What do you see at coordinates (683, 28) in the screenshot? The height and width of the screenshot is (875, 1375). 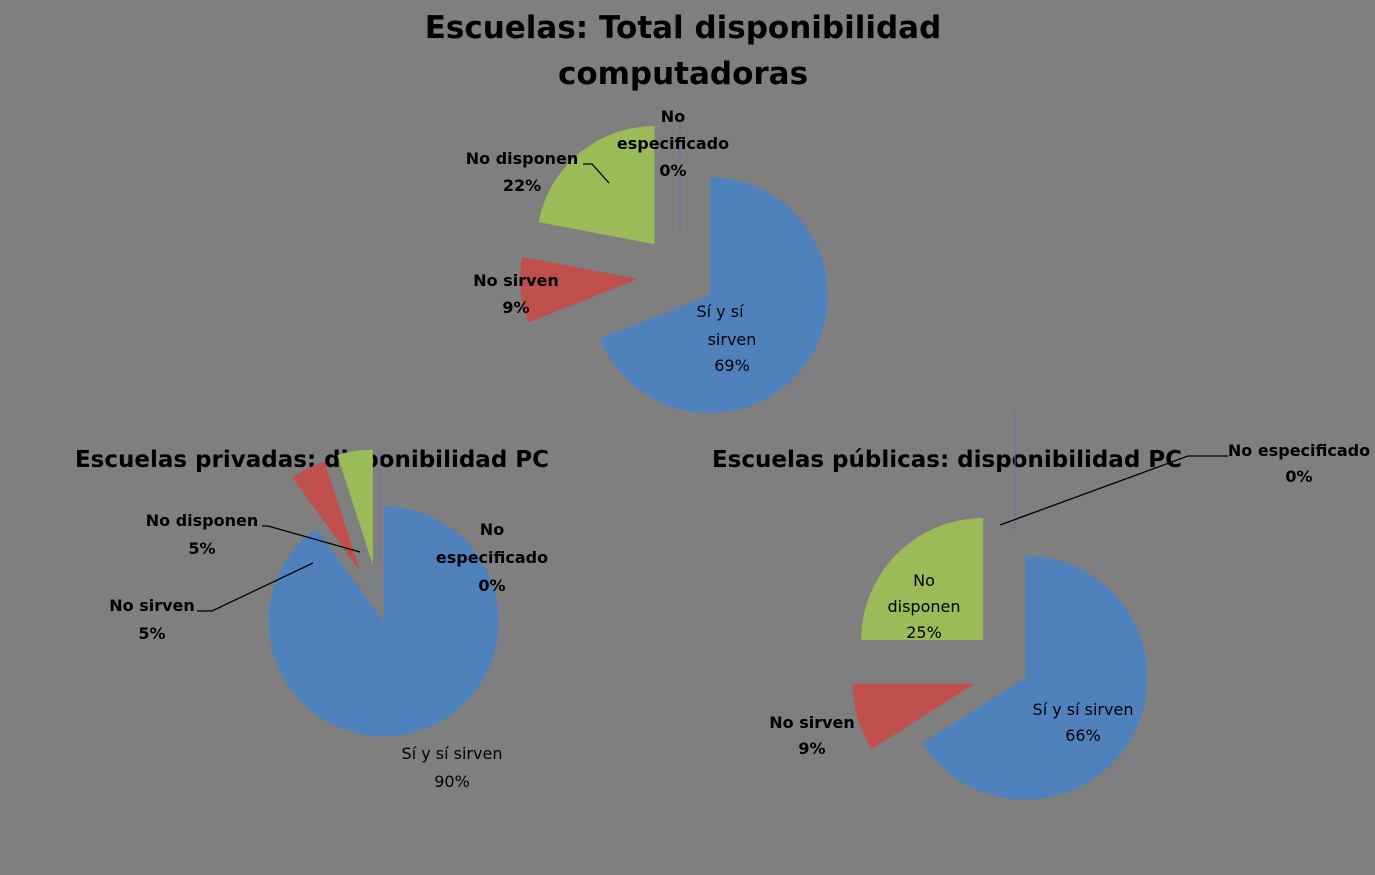 I see `chart-title-line-1: Escuelas: Total disponibilidad` at bounding box center [683, 28].